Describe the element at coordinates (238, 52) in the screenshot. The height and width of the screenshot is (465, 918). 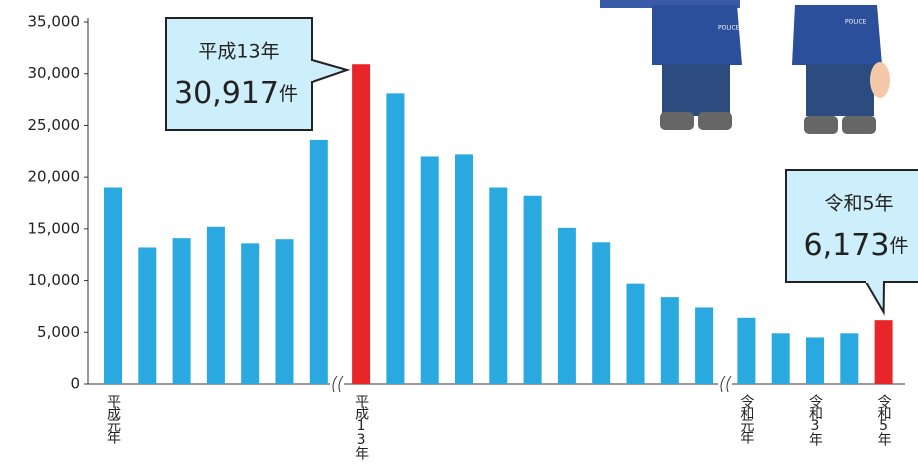
I see `callout-title: 平成13年` at that location.